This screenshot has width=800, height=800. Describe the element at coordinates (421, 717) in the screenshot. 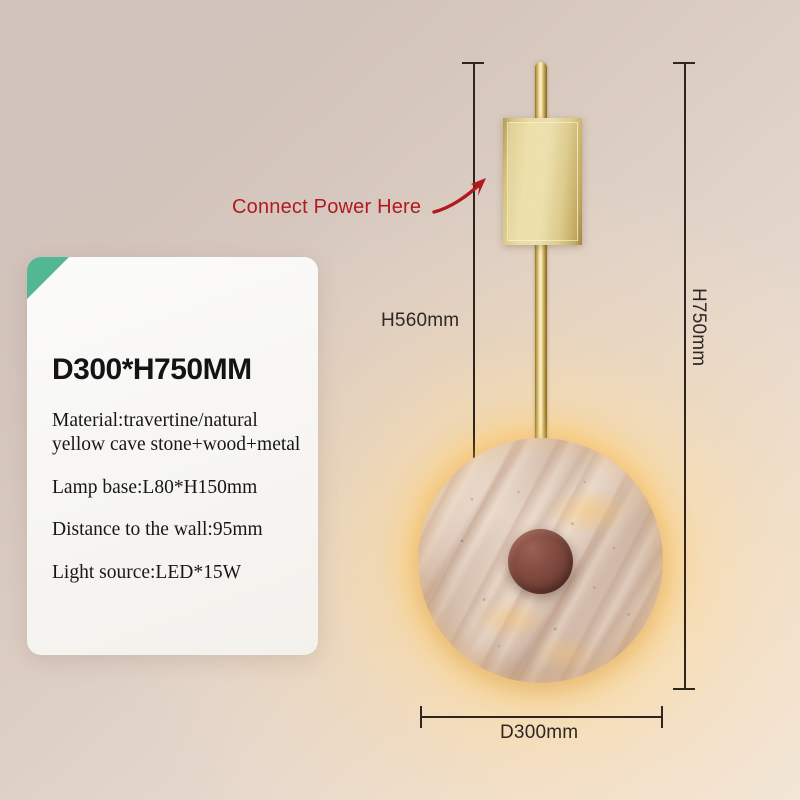

I see `dimension-tick-d300-left` at that location.